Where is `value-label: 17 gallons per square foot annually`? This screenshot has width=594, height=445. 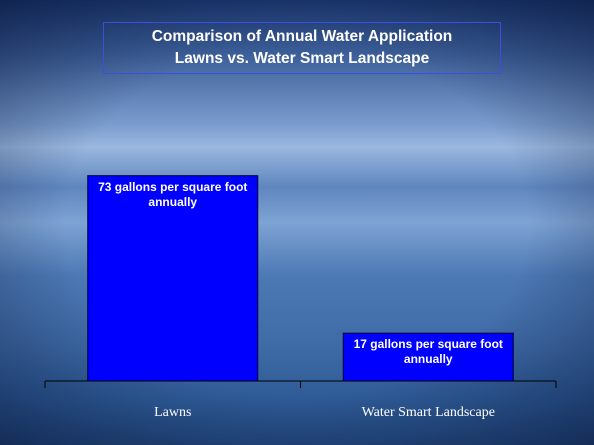 value-label: 17 gallons per square foot annually is located at coordinates (428, 352).